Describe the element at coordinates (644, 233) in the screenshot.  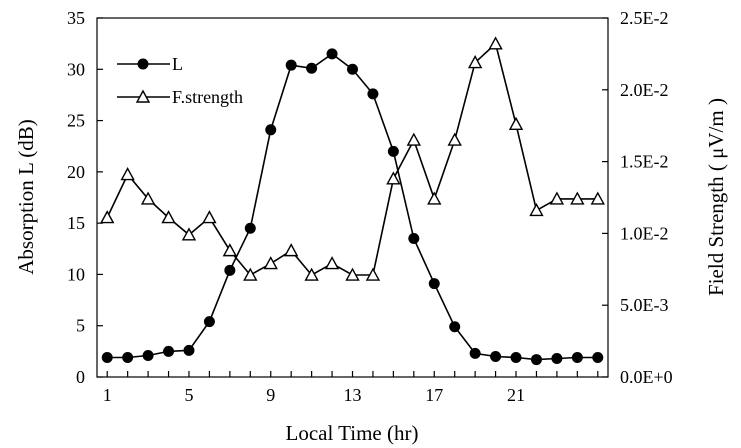
I see `y-right-tick-label: 1.0E-2` at that location.